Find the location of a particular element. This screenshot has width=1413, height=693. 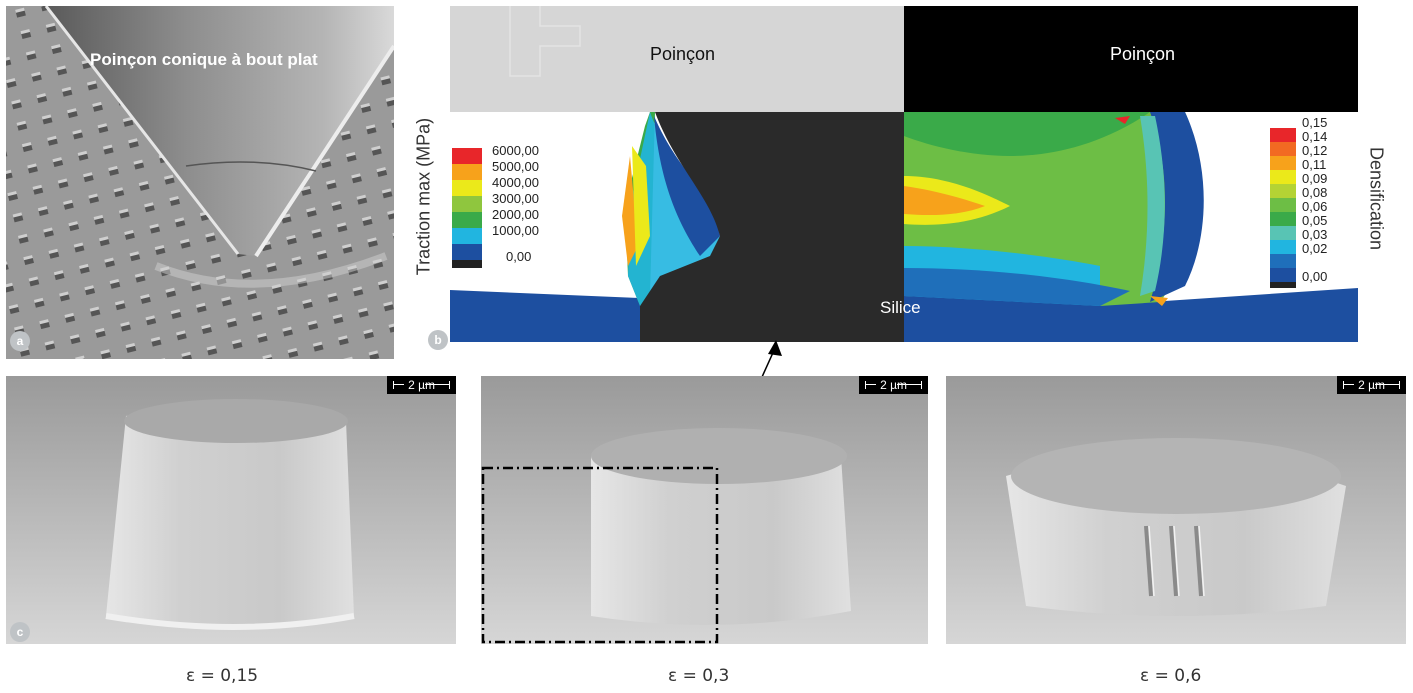

punch-right-label: Poinçon is located at coordinates (1143, 54).